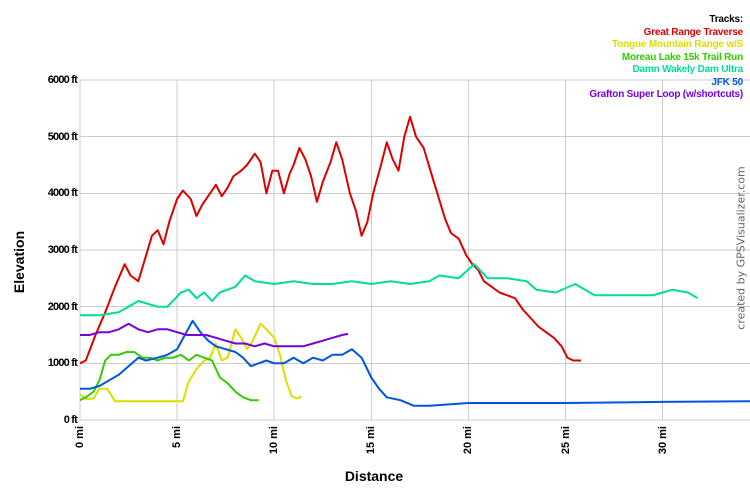 This screenshot has height=500, width=750. I want to click on legend-title: Tracks:, so click(726, 19).